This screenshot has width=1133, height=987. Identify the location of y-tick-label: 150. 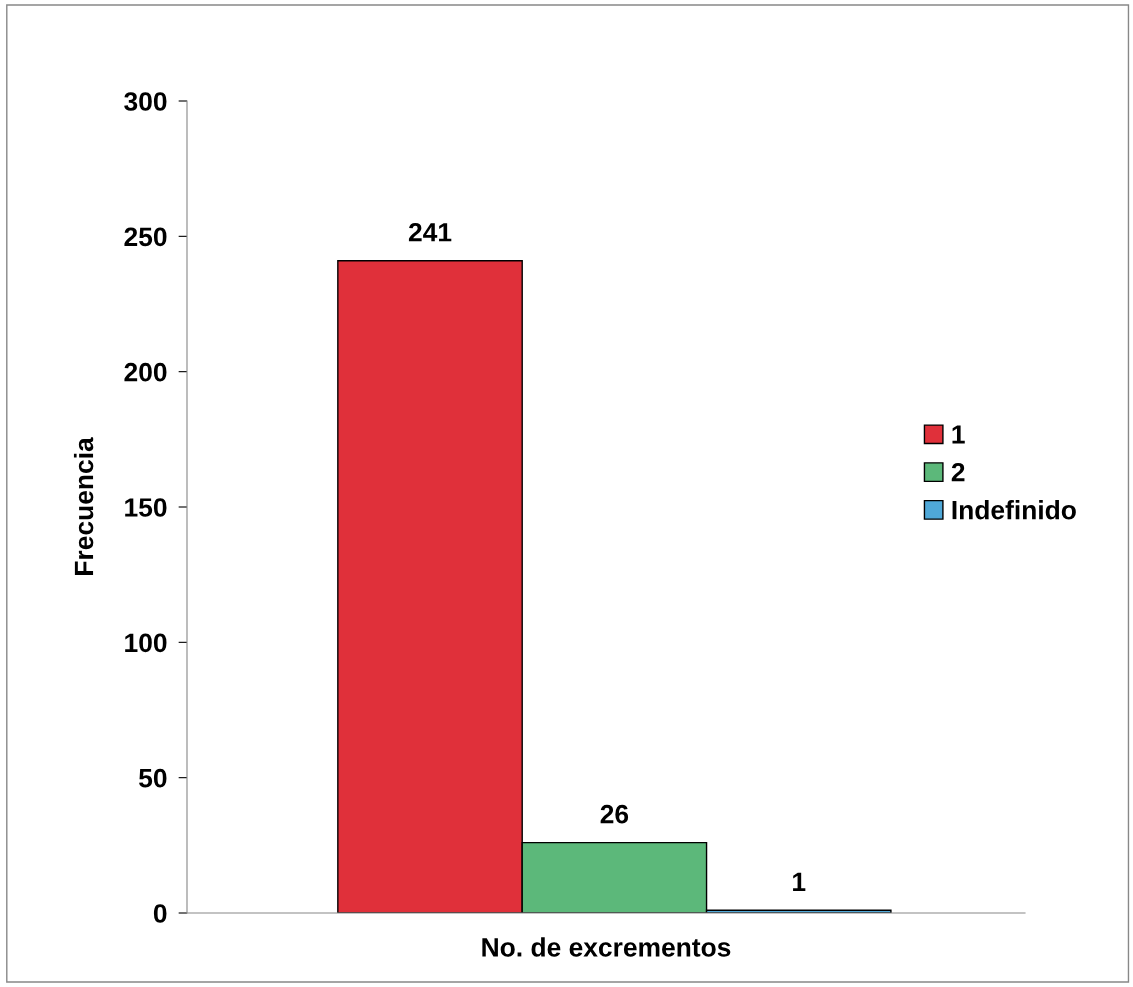
(146, 507).